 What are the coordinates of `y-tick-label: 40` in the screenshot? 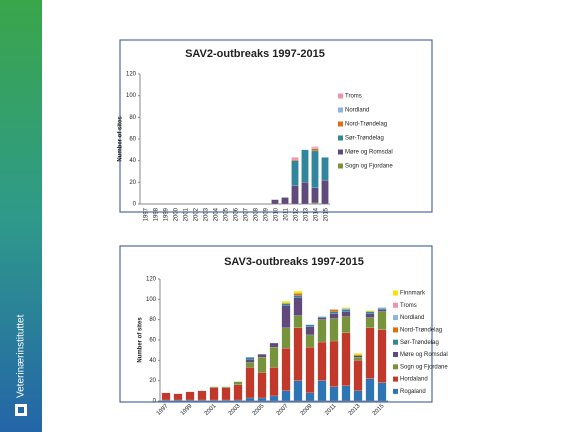 It's located at (152, 361).